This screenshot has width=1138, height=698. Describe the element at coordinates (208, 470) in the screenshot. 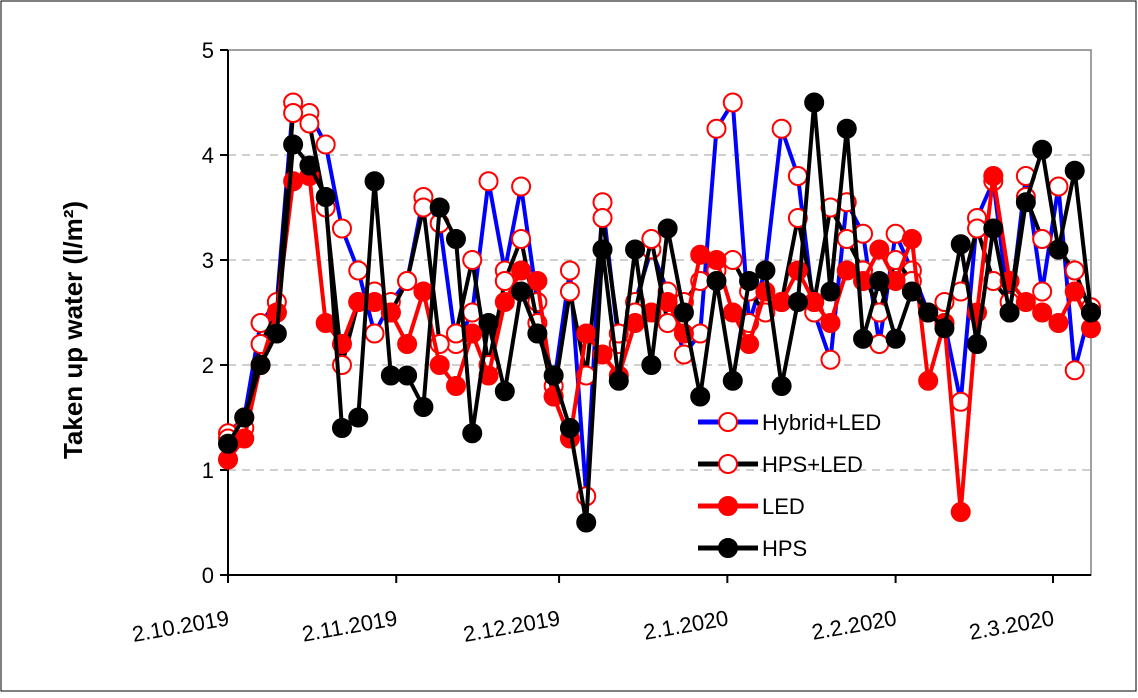

I see `y-tick-label: 1` at that location.